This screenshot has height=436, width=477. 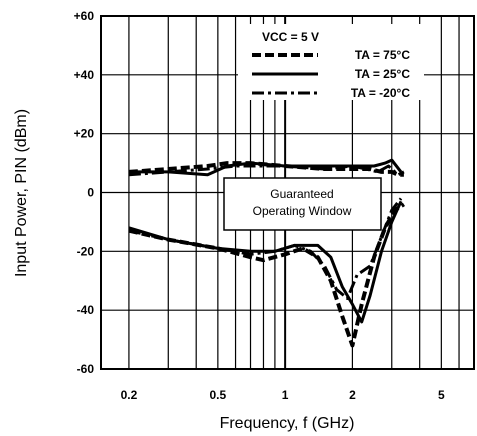 I want to click on legend-header: VCC = 5 V, so click(x=290, y=37).